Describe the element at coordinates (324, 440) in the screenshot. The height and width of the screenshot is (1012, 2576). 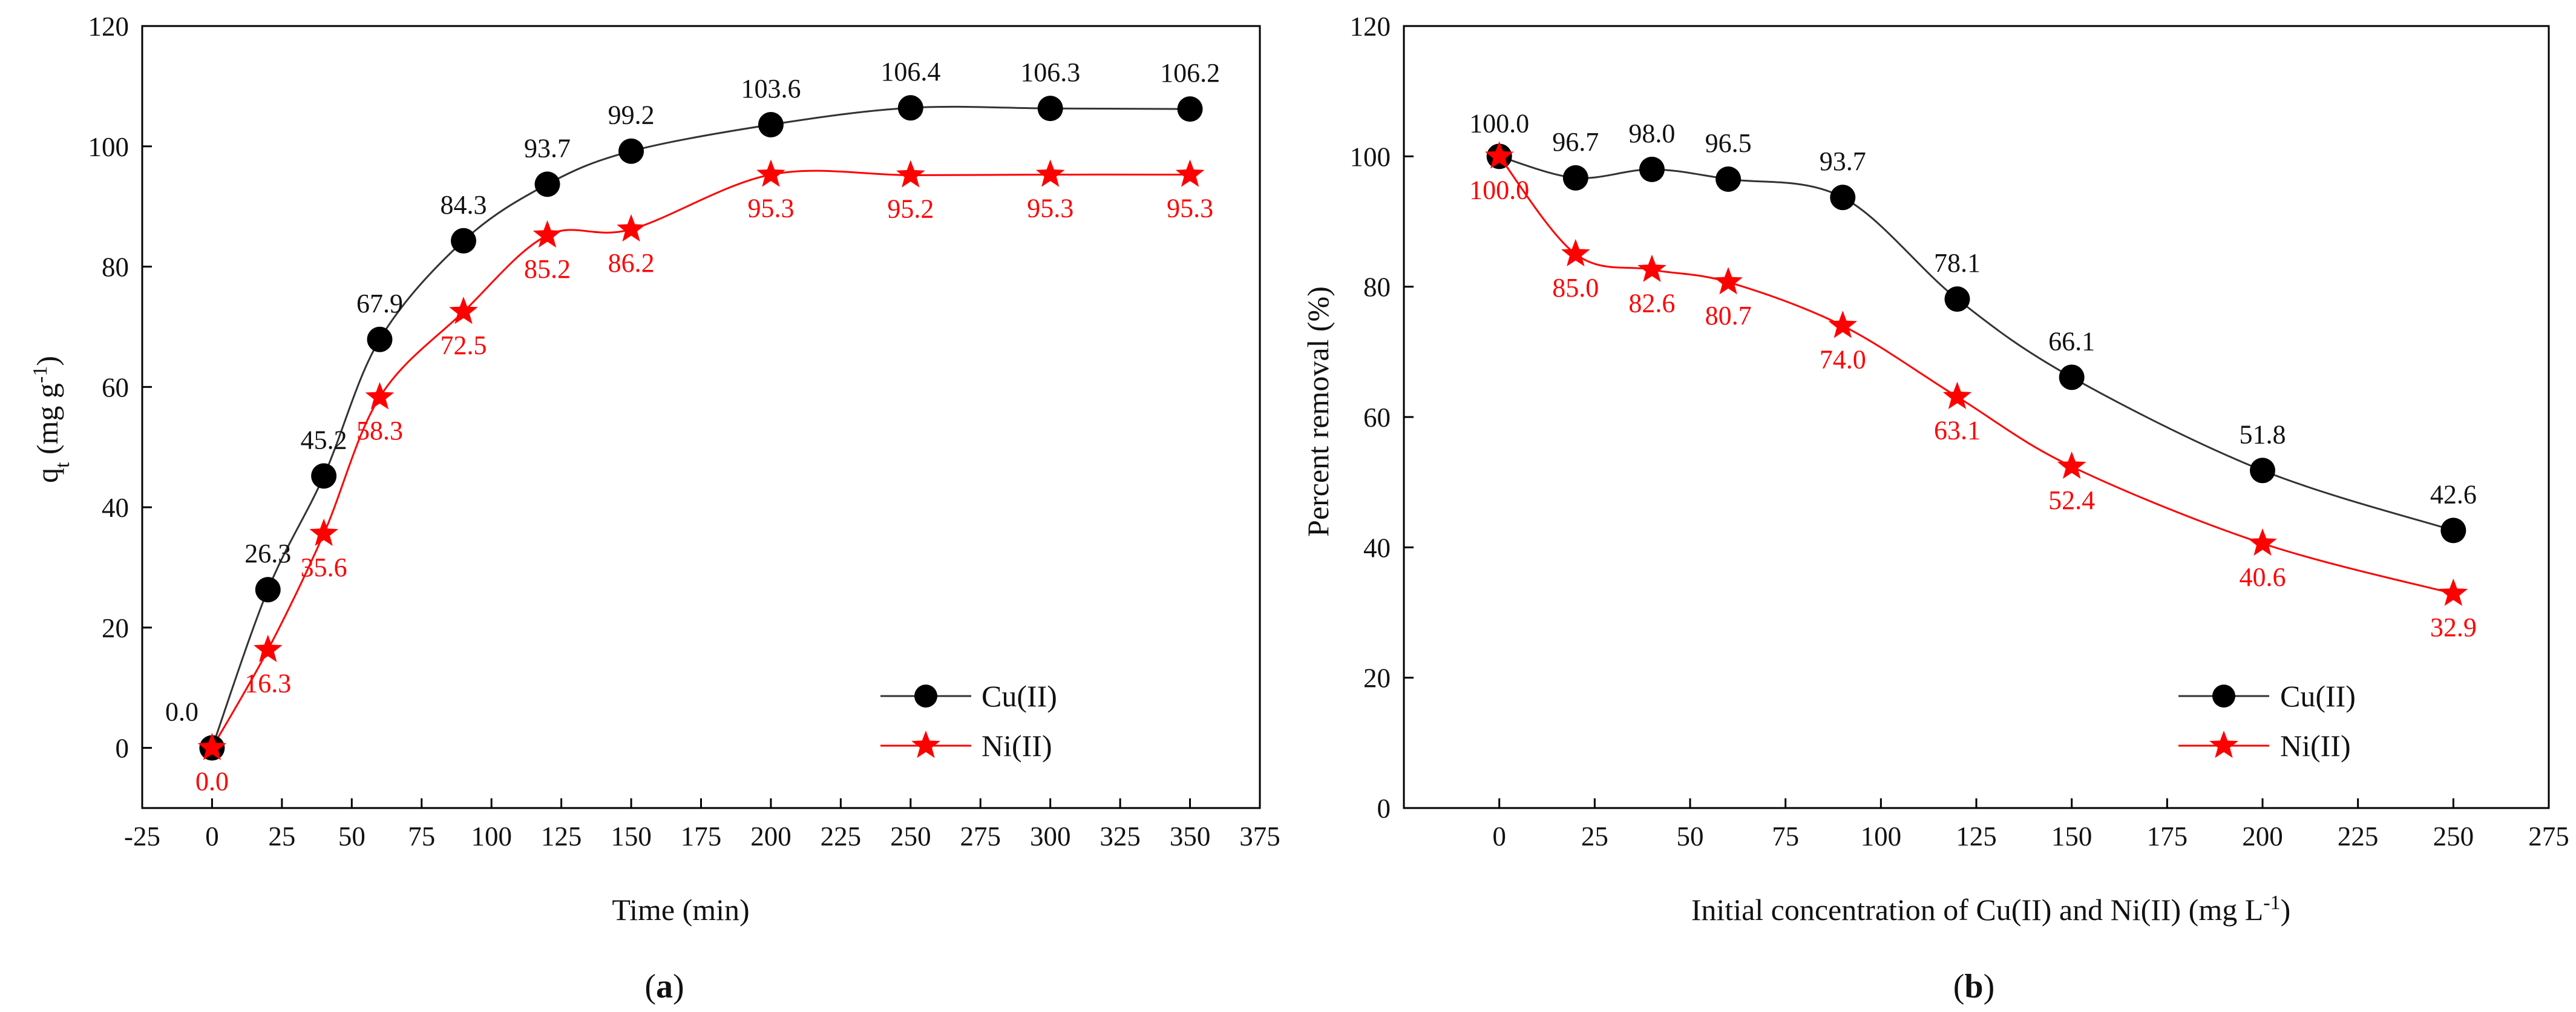
I see `data-label-cu: 45.2` at that location.